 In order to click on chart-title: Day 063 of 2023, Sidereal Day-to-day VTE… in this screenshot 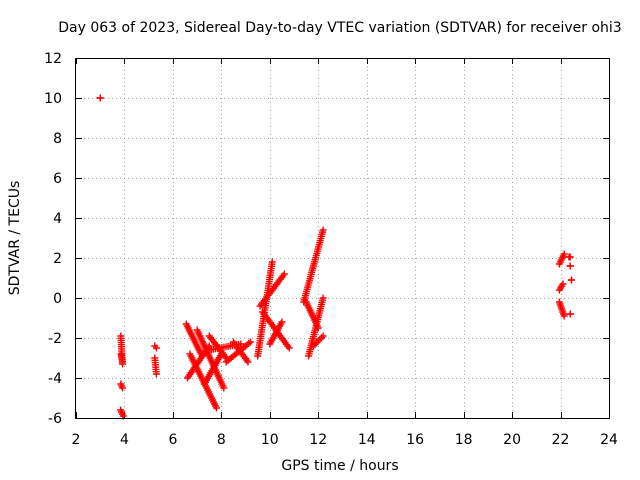, I will do `click(339, 28)`.